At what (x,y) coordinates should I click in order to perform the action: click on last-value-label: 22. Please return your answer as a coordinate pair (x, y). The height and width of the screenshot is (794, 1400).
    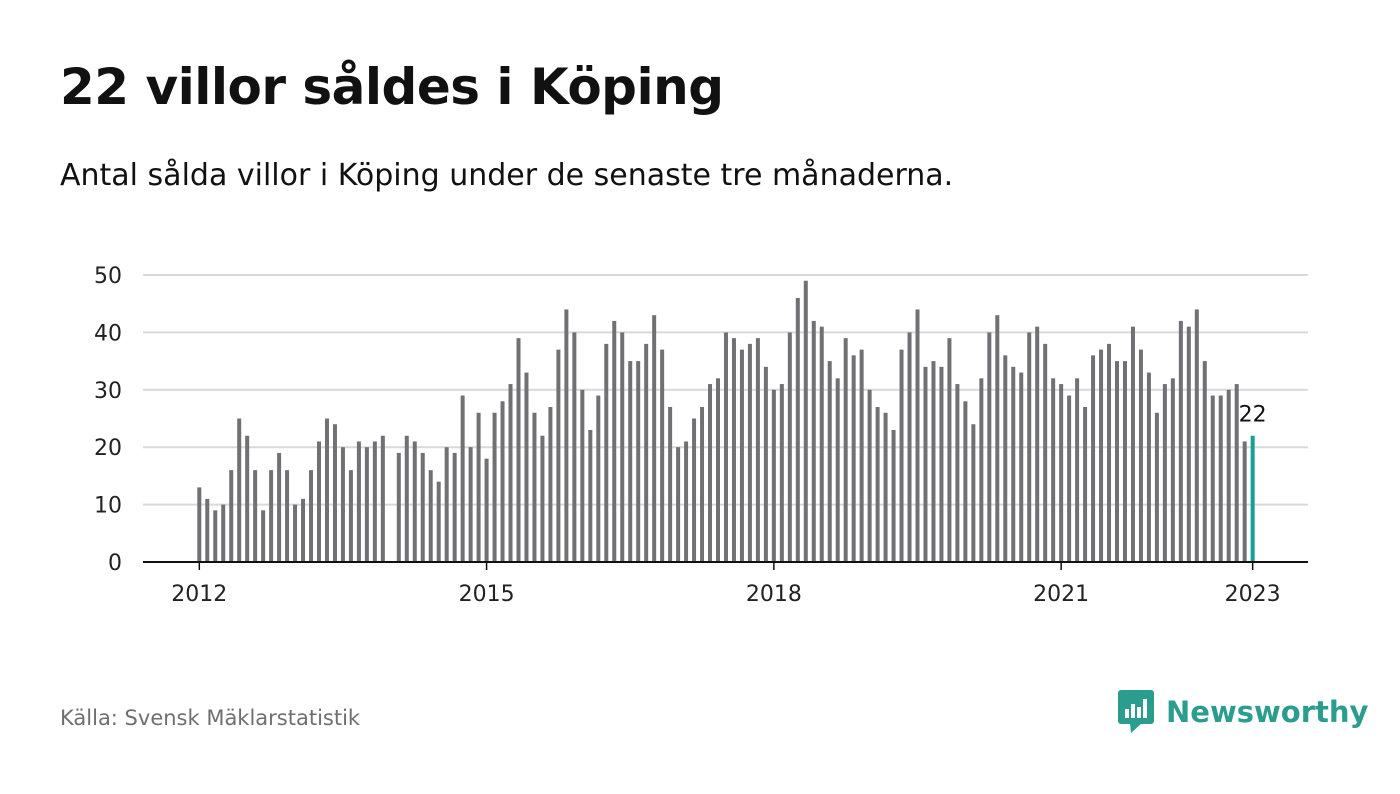
    Looking at the image, I should click on (1253, 415).